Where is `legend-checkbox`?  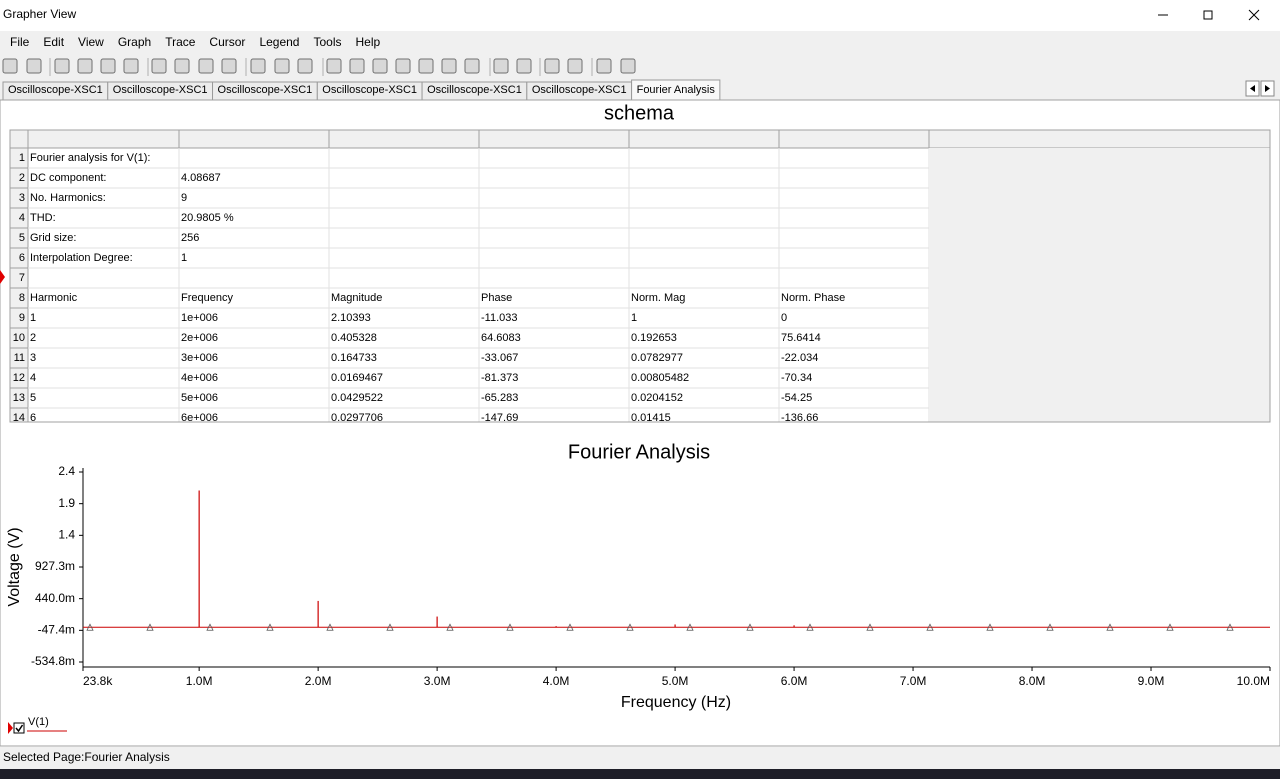 legend-checkbox is located at coordinates (19, 728).